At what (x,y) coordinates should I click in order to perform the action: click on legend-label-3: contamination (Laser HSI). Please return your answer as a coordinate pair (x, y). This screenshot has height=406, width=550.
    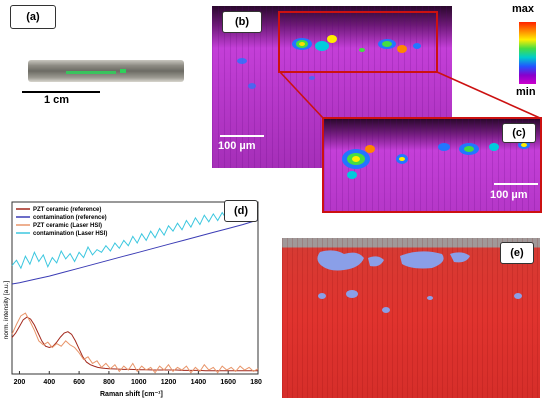
    Looking at the image, I should click on (70, 234).